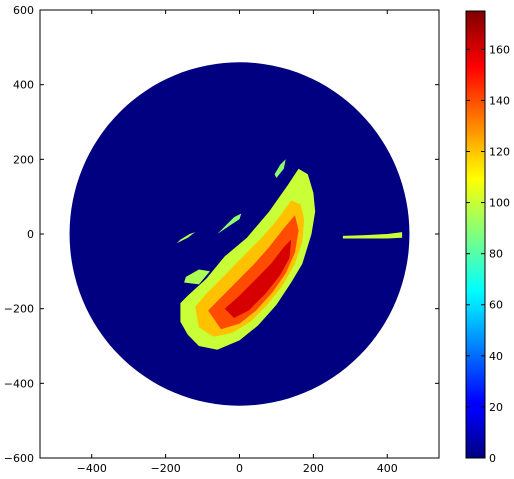  Describe the element at coordinates (488, 254) in the screenshot. I see `colorbar-ticks: 0 20 40 60 80 100 120 140 160` at that location.